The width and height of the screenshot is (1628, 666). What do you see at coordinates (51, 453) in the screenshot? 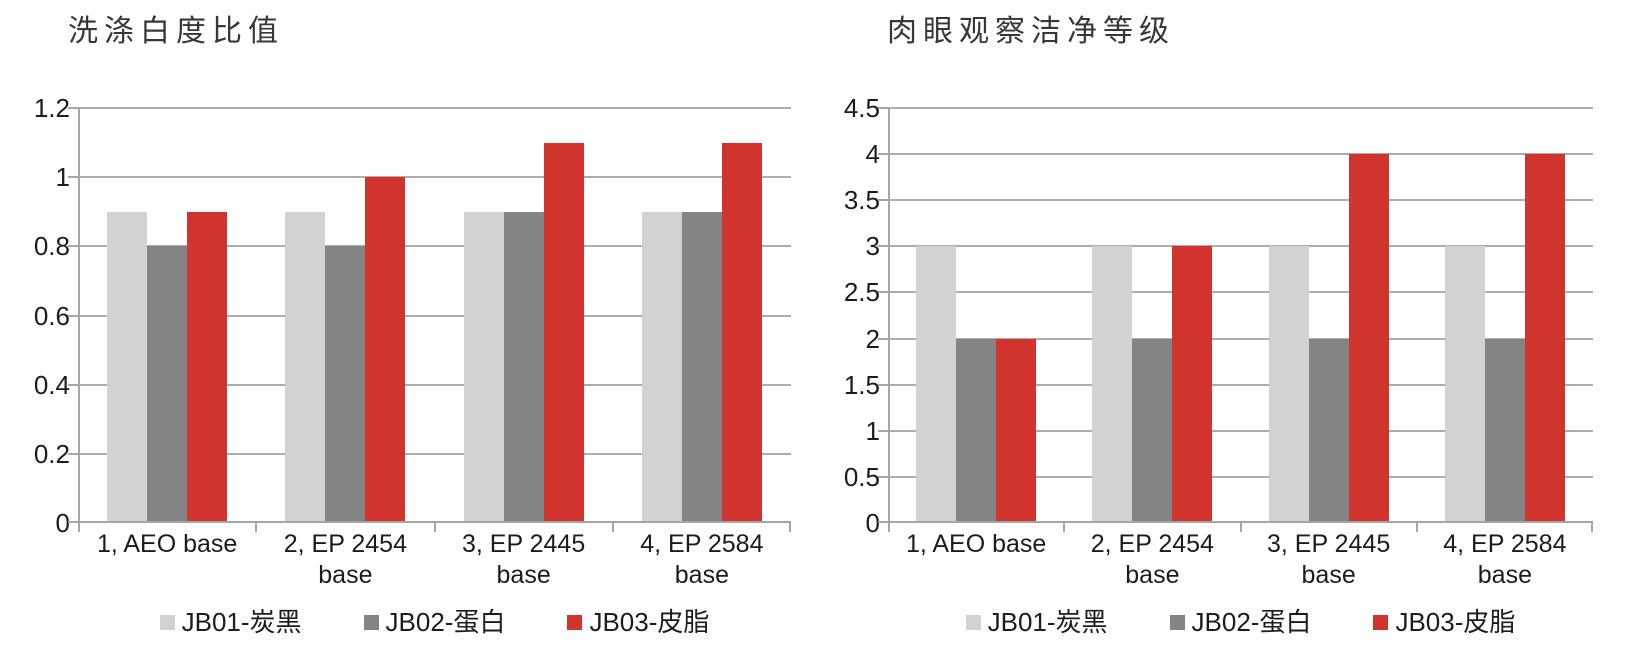
I see `y-axis-tick-label: 0.2` at bounding box center [51, 453].